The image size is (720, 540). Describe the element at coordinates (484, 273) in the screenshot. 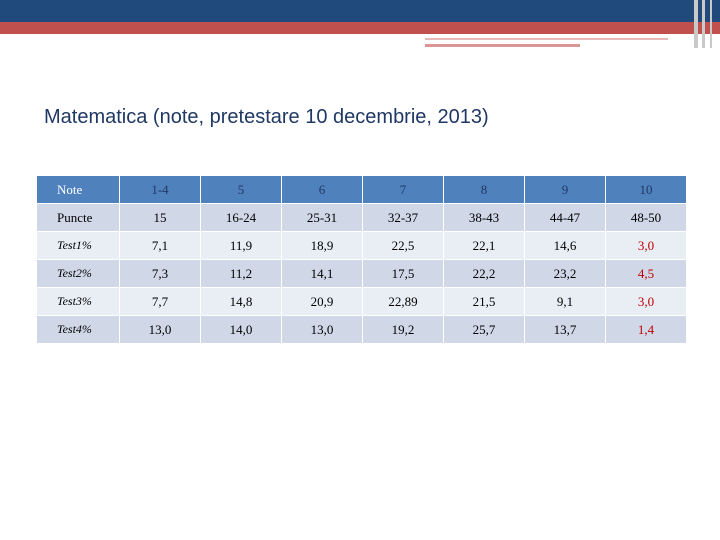

I see `table-cell: 22,2` at that location.